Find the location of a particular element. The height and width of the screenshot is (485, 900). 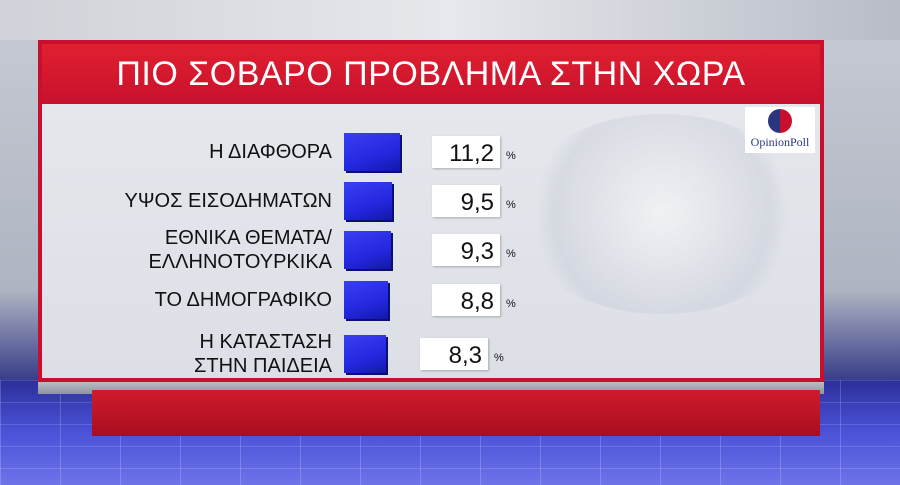

opinion-poll-logo: OpinionPoll is located at coordinates (780, 130).